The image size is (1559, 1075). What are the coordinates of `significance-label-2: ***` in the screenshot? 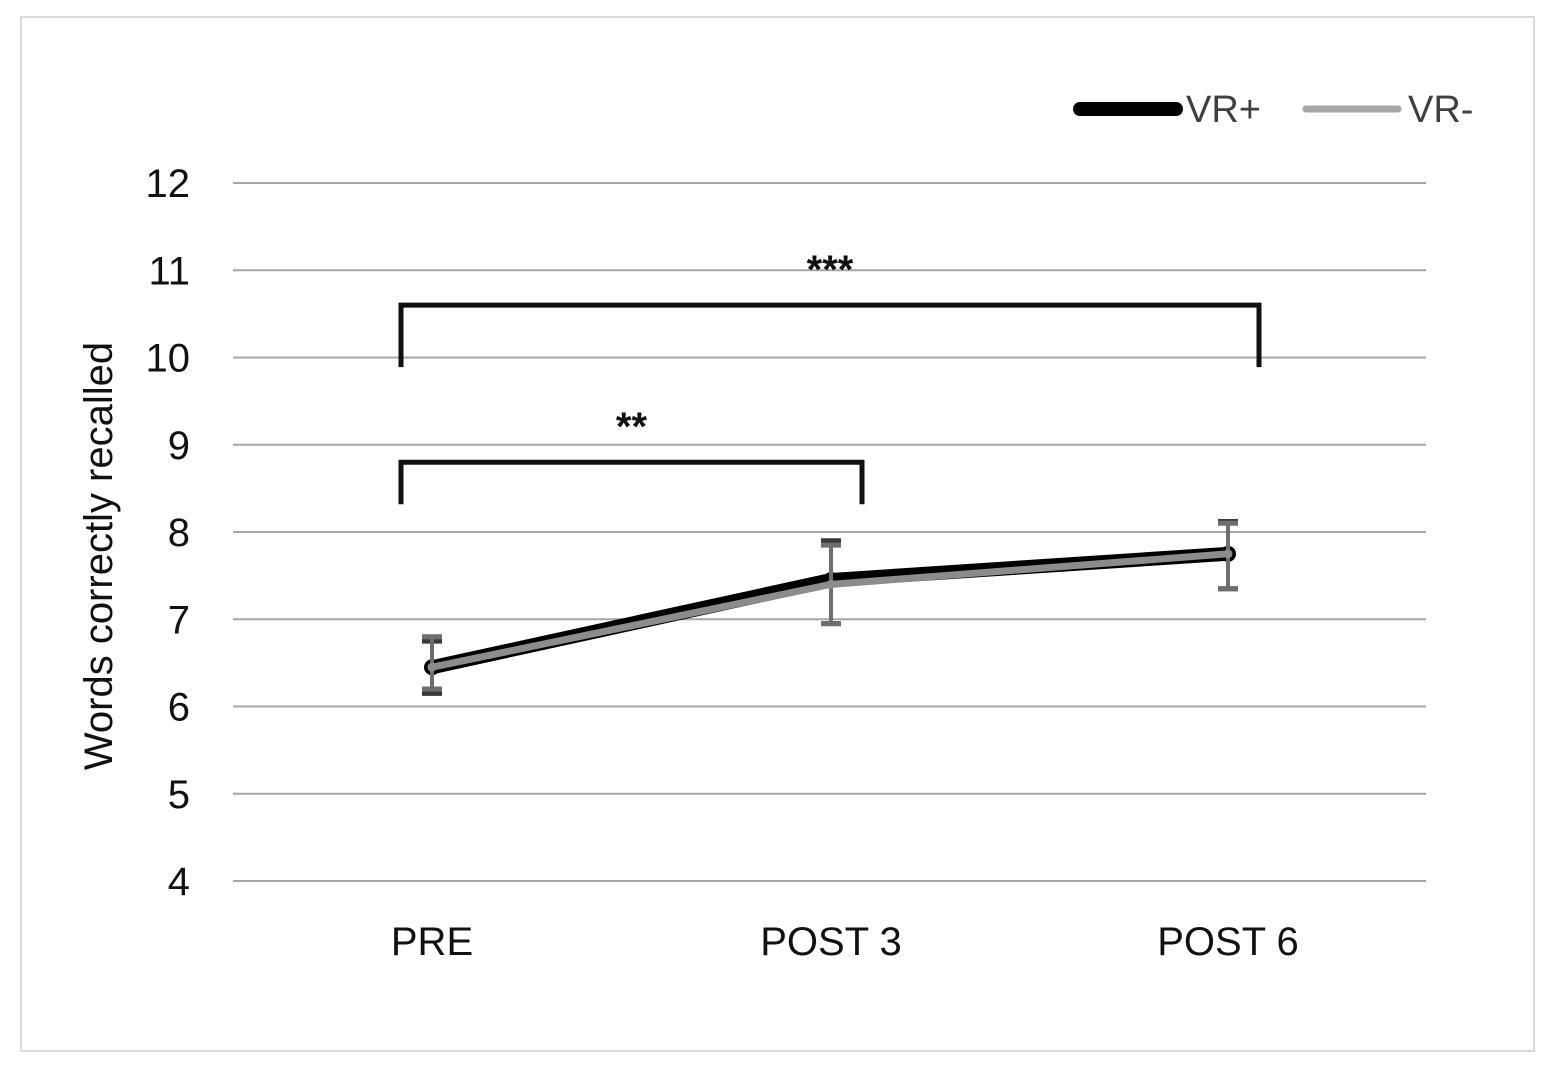 It's located at (830, 270).